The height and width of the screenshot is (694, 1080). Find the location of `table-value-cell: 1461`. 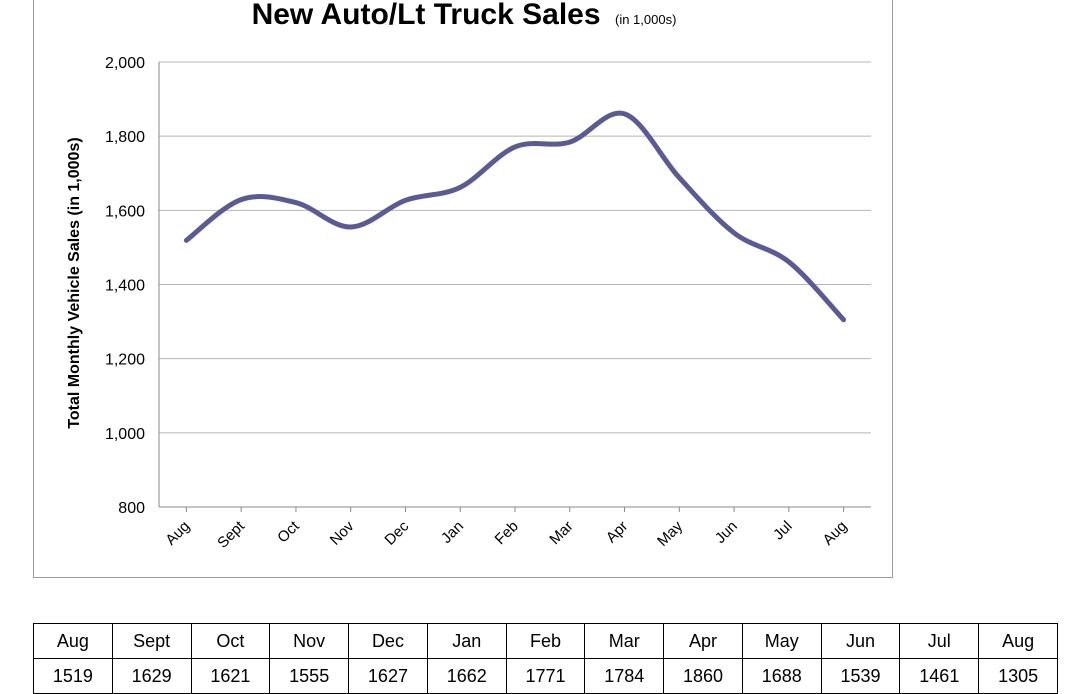

table-value-cell: 1461 is located at coordinates (939, 676).